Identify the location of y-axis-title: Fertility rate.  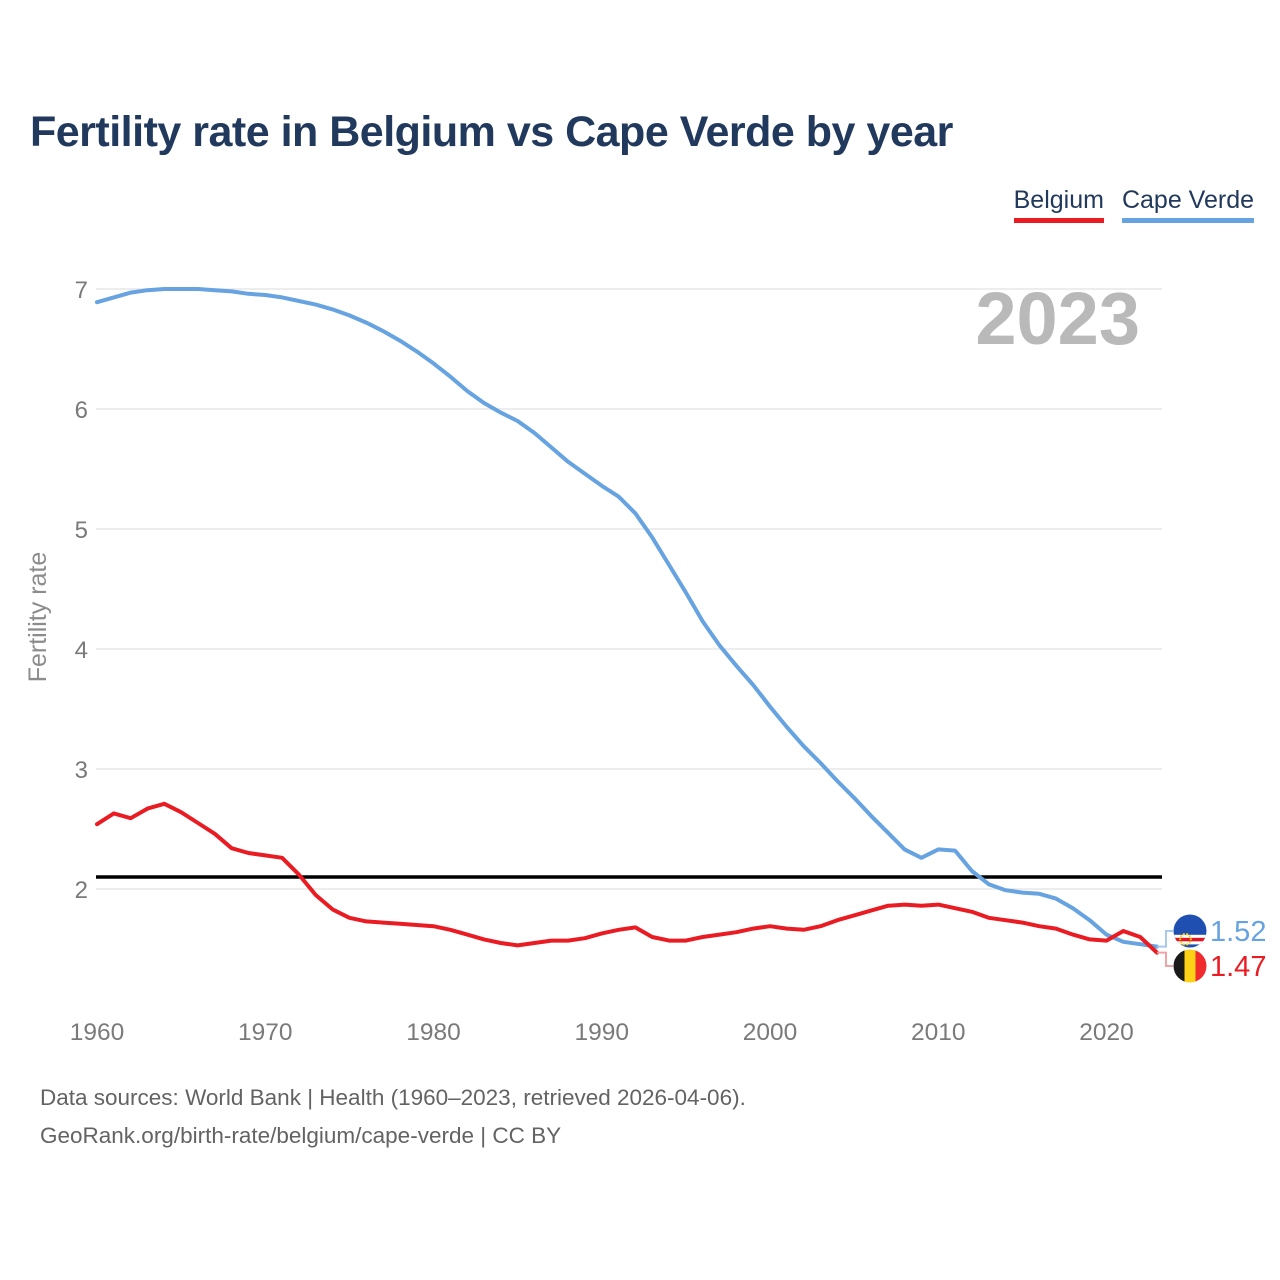
(38, 617).